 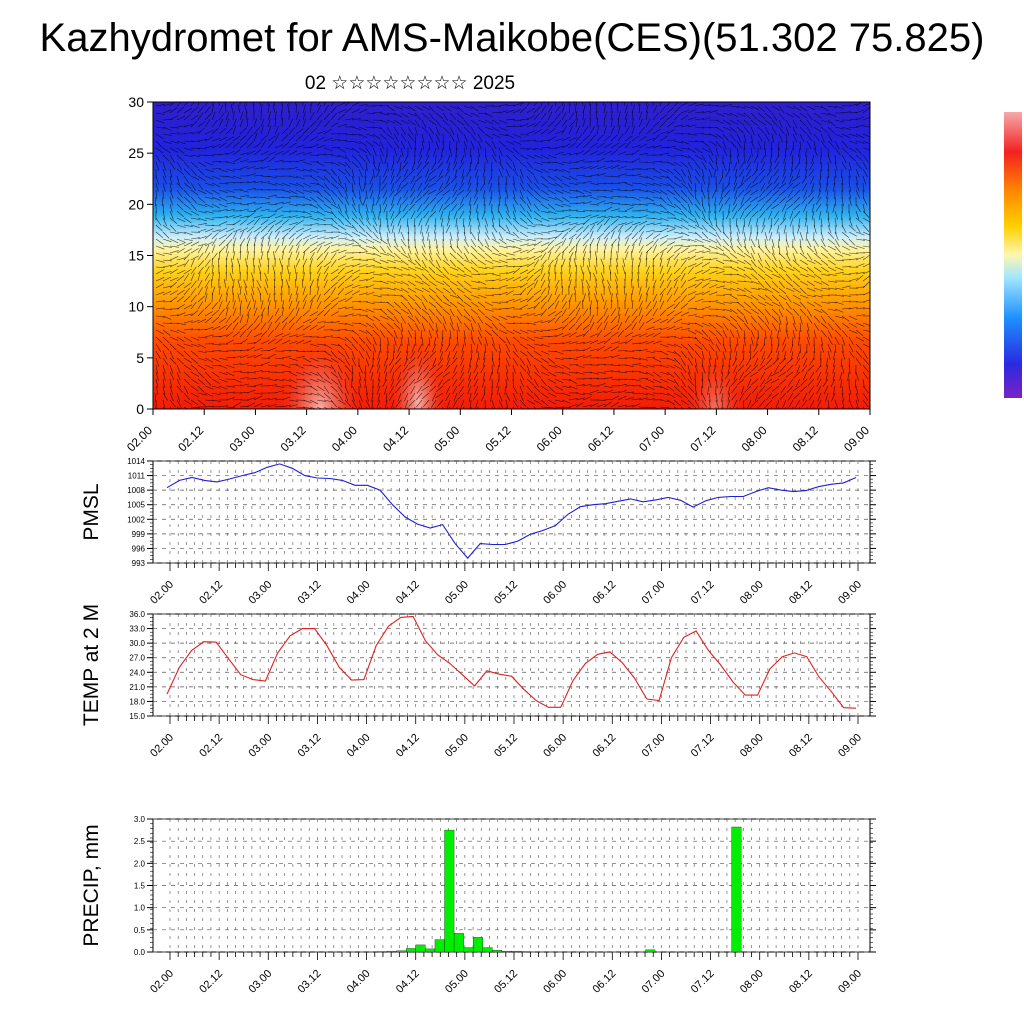 I want to click on x-tick-label: 06.12, so click(x=604, y=593).